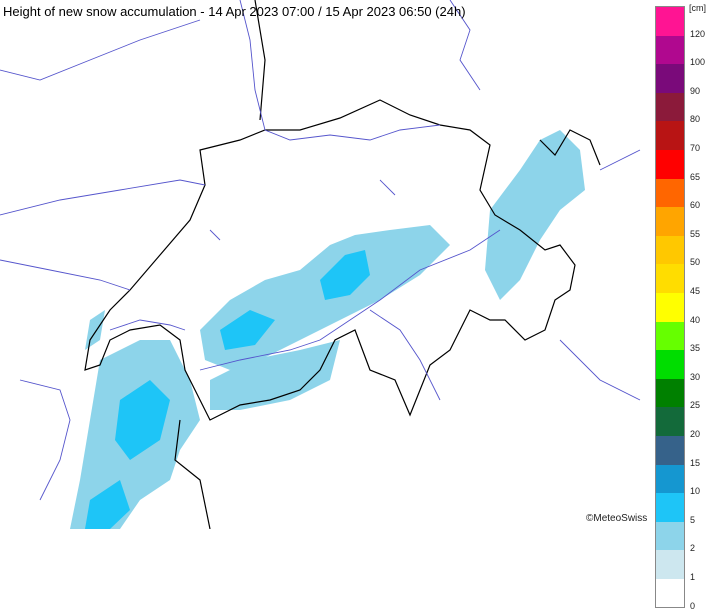 This screenshot has width=710, height=611. I want to click on legend-label: 5, so click(693, 519).